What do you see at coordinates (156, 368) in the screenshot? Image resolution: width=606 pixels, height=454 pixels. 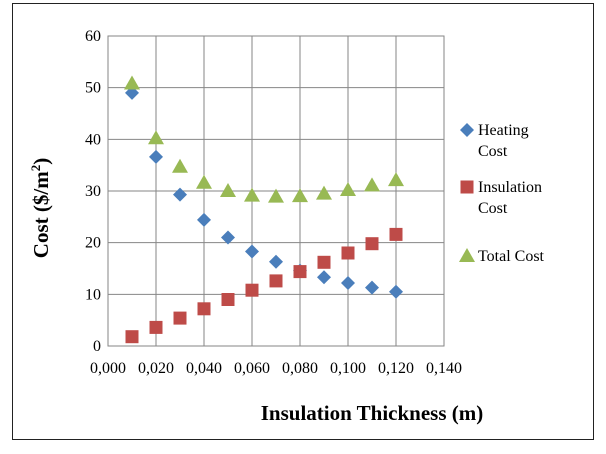 I see `x-tick-label: 0,020` at bounding box center [156, 368].